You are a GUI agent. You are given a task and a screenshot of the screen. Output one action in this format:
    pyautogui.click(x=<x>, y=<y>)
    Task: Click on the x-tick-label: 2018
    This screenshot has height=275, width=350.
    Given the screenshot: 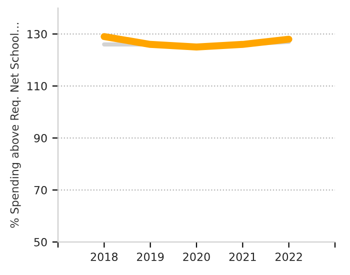 What is the action you would take?
    pyautogui.click(x=104, y=257)
    